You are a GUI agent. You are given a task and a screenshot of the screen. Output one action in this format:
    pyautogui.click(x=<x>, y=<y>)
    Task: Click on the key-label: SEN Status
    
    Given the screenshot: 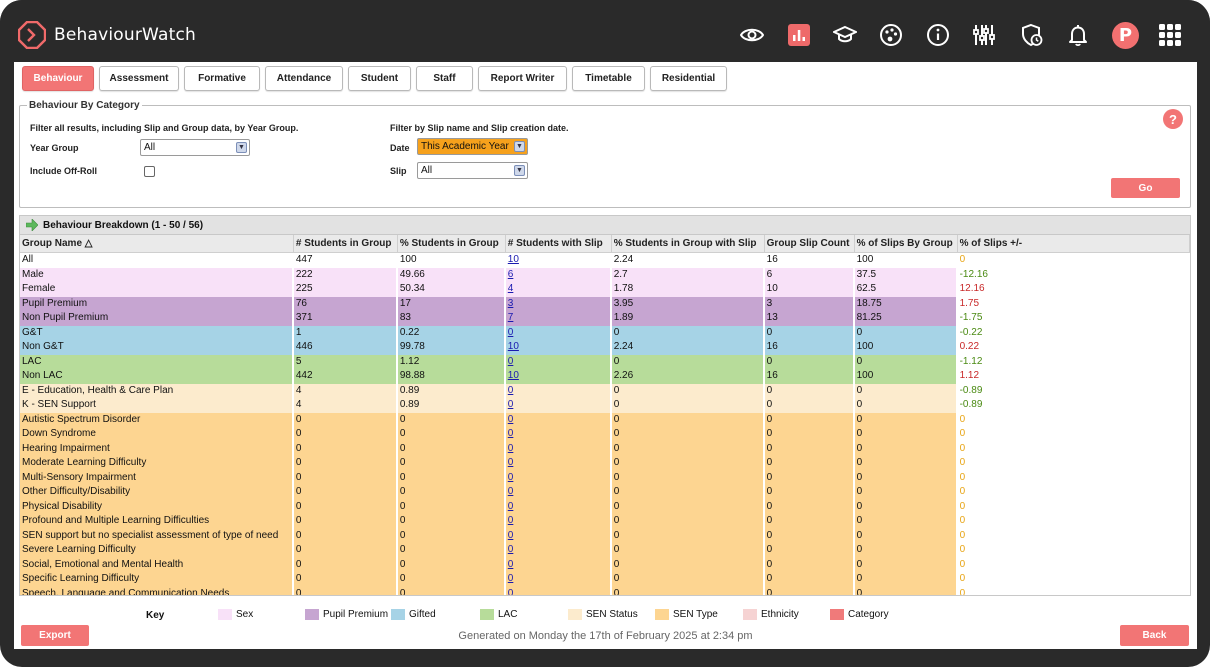 What is the action you would take?
    pyautogui.click(x=612, y=614)
    